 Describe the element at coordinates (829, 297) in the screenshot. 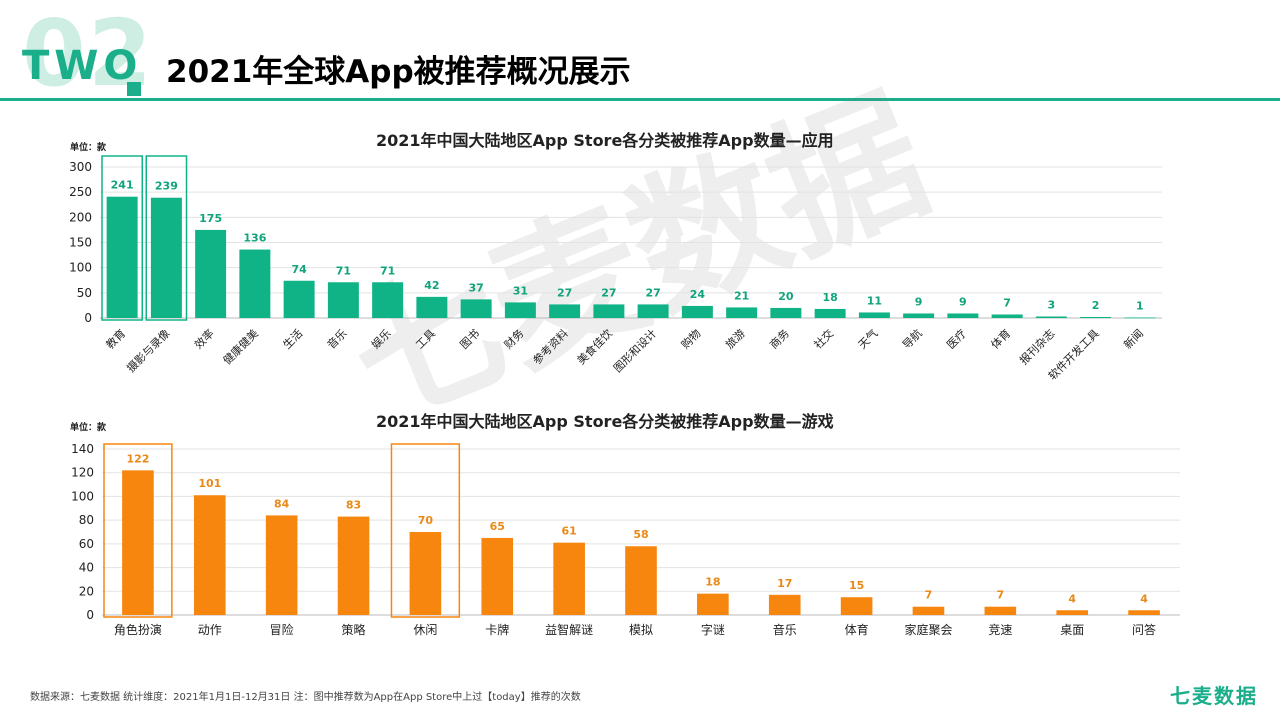

I see `apps-value-label: 18` at that location.